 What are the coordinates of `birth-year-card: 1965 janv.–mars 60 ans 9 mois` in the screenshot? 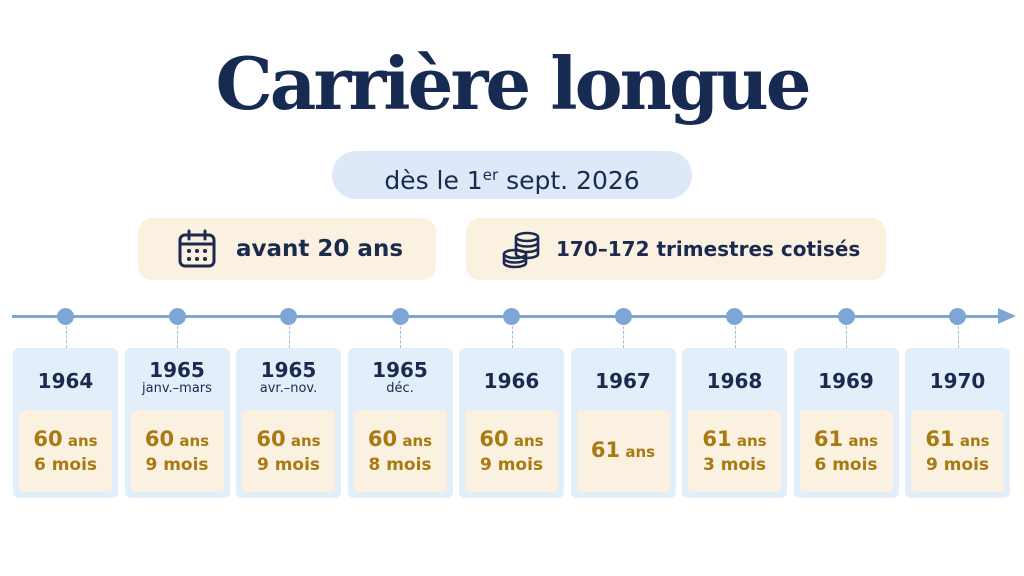 It's located at (177, 423).